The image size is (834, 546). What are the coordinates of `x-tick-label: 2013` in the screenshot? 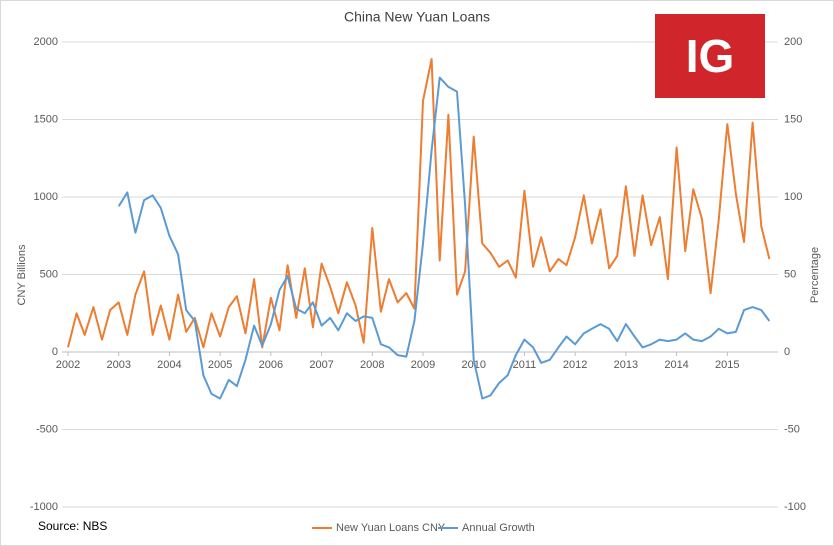 It's located at (626, 365).